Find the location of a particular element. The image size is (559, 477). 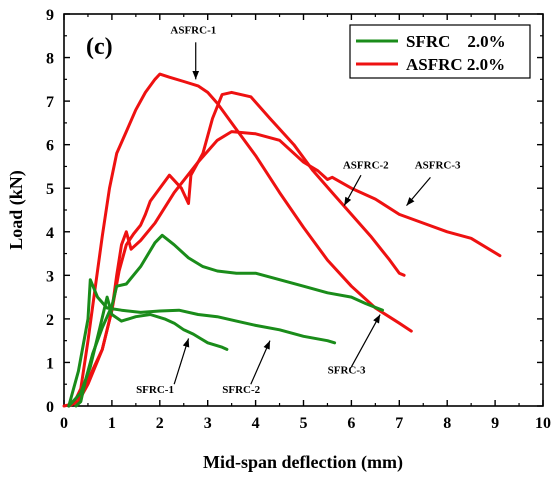

y-tick-label: 8 is located at coordinates (50, 59).